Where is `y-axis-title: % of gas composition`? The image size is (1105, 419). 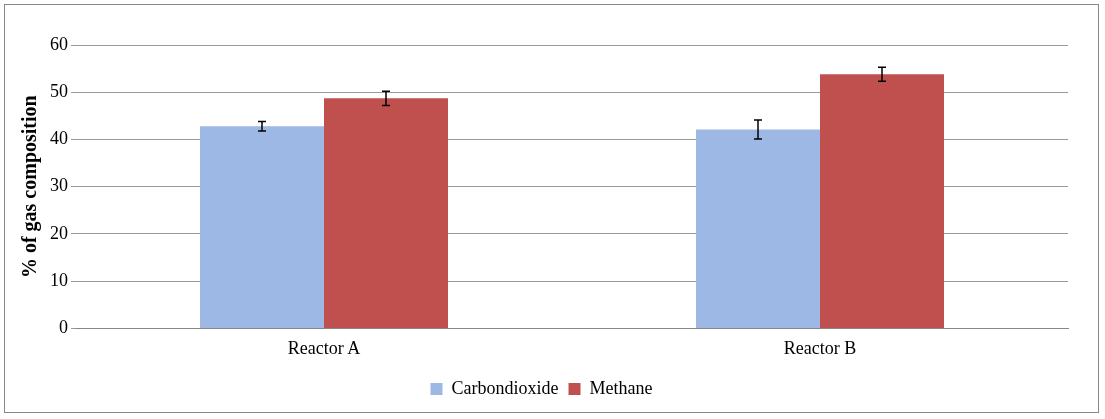
y-axis-title: % of gas composition is located at coordinates (30, 187).